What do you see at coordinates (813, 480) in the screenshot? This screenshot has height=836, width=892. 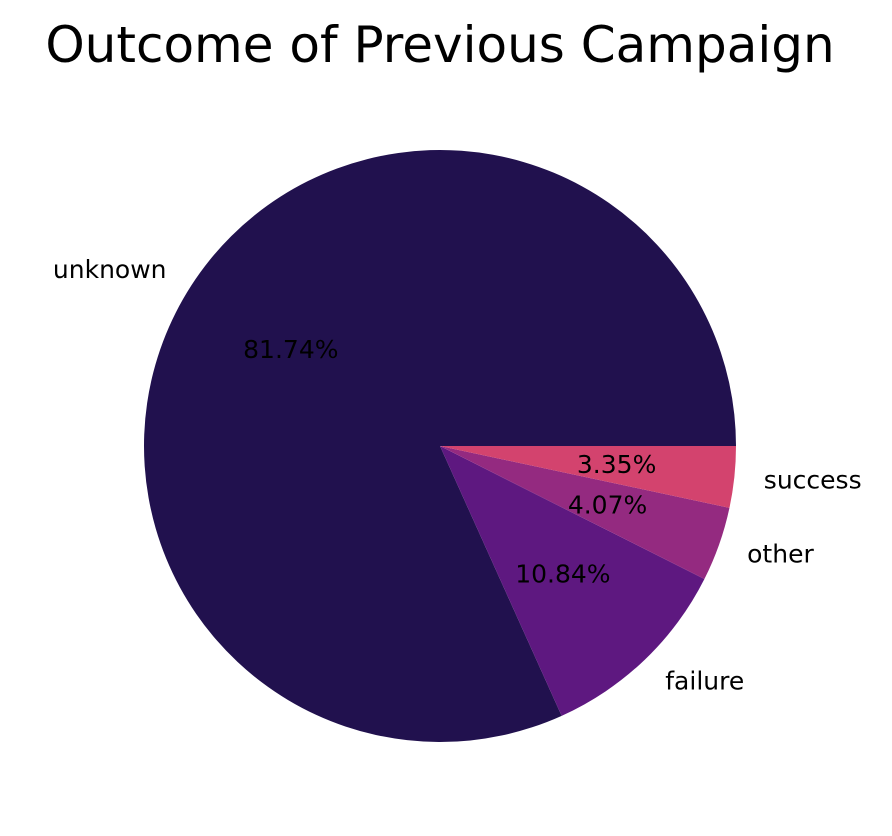 I see `slice-label-success: success` at bounding box center [813, 480].